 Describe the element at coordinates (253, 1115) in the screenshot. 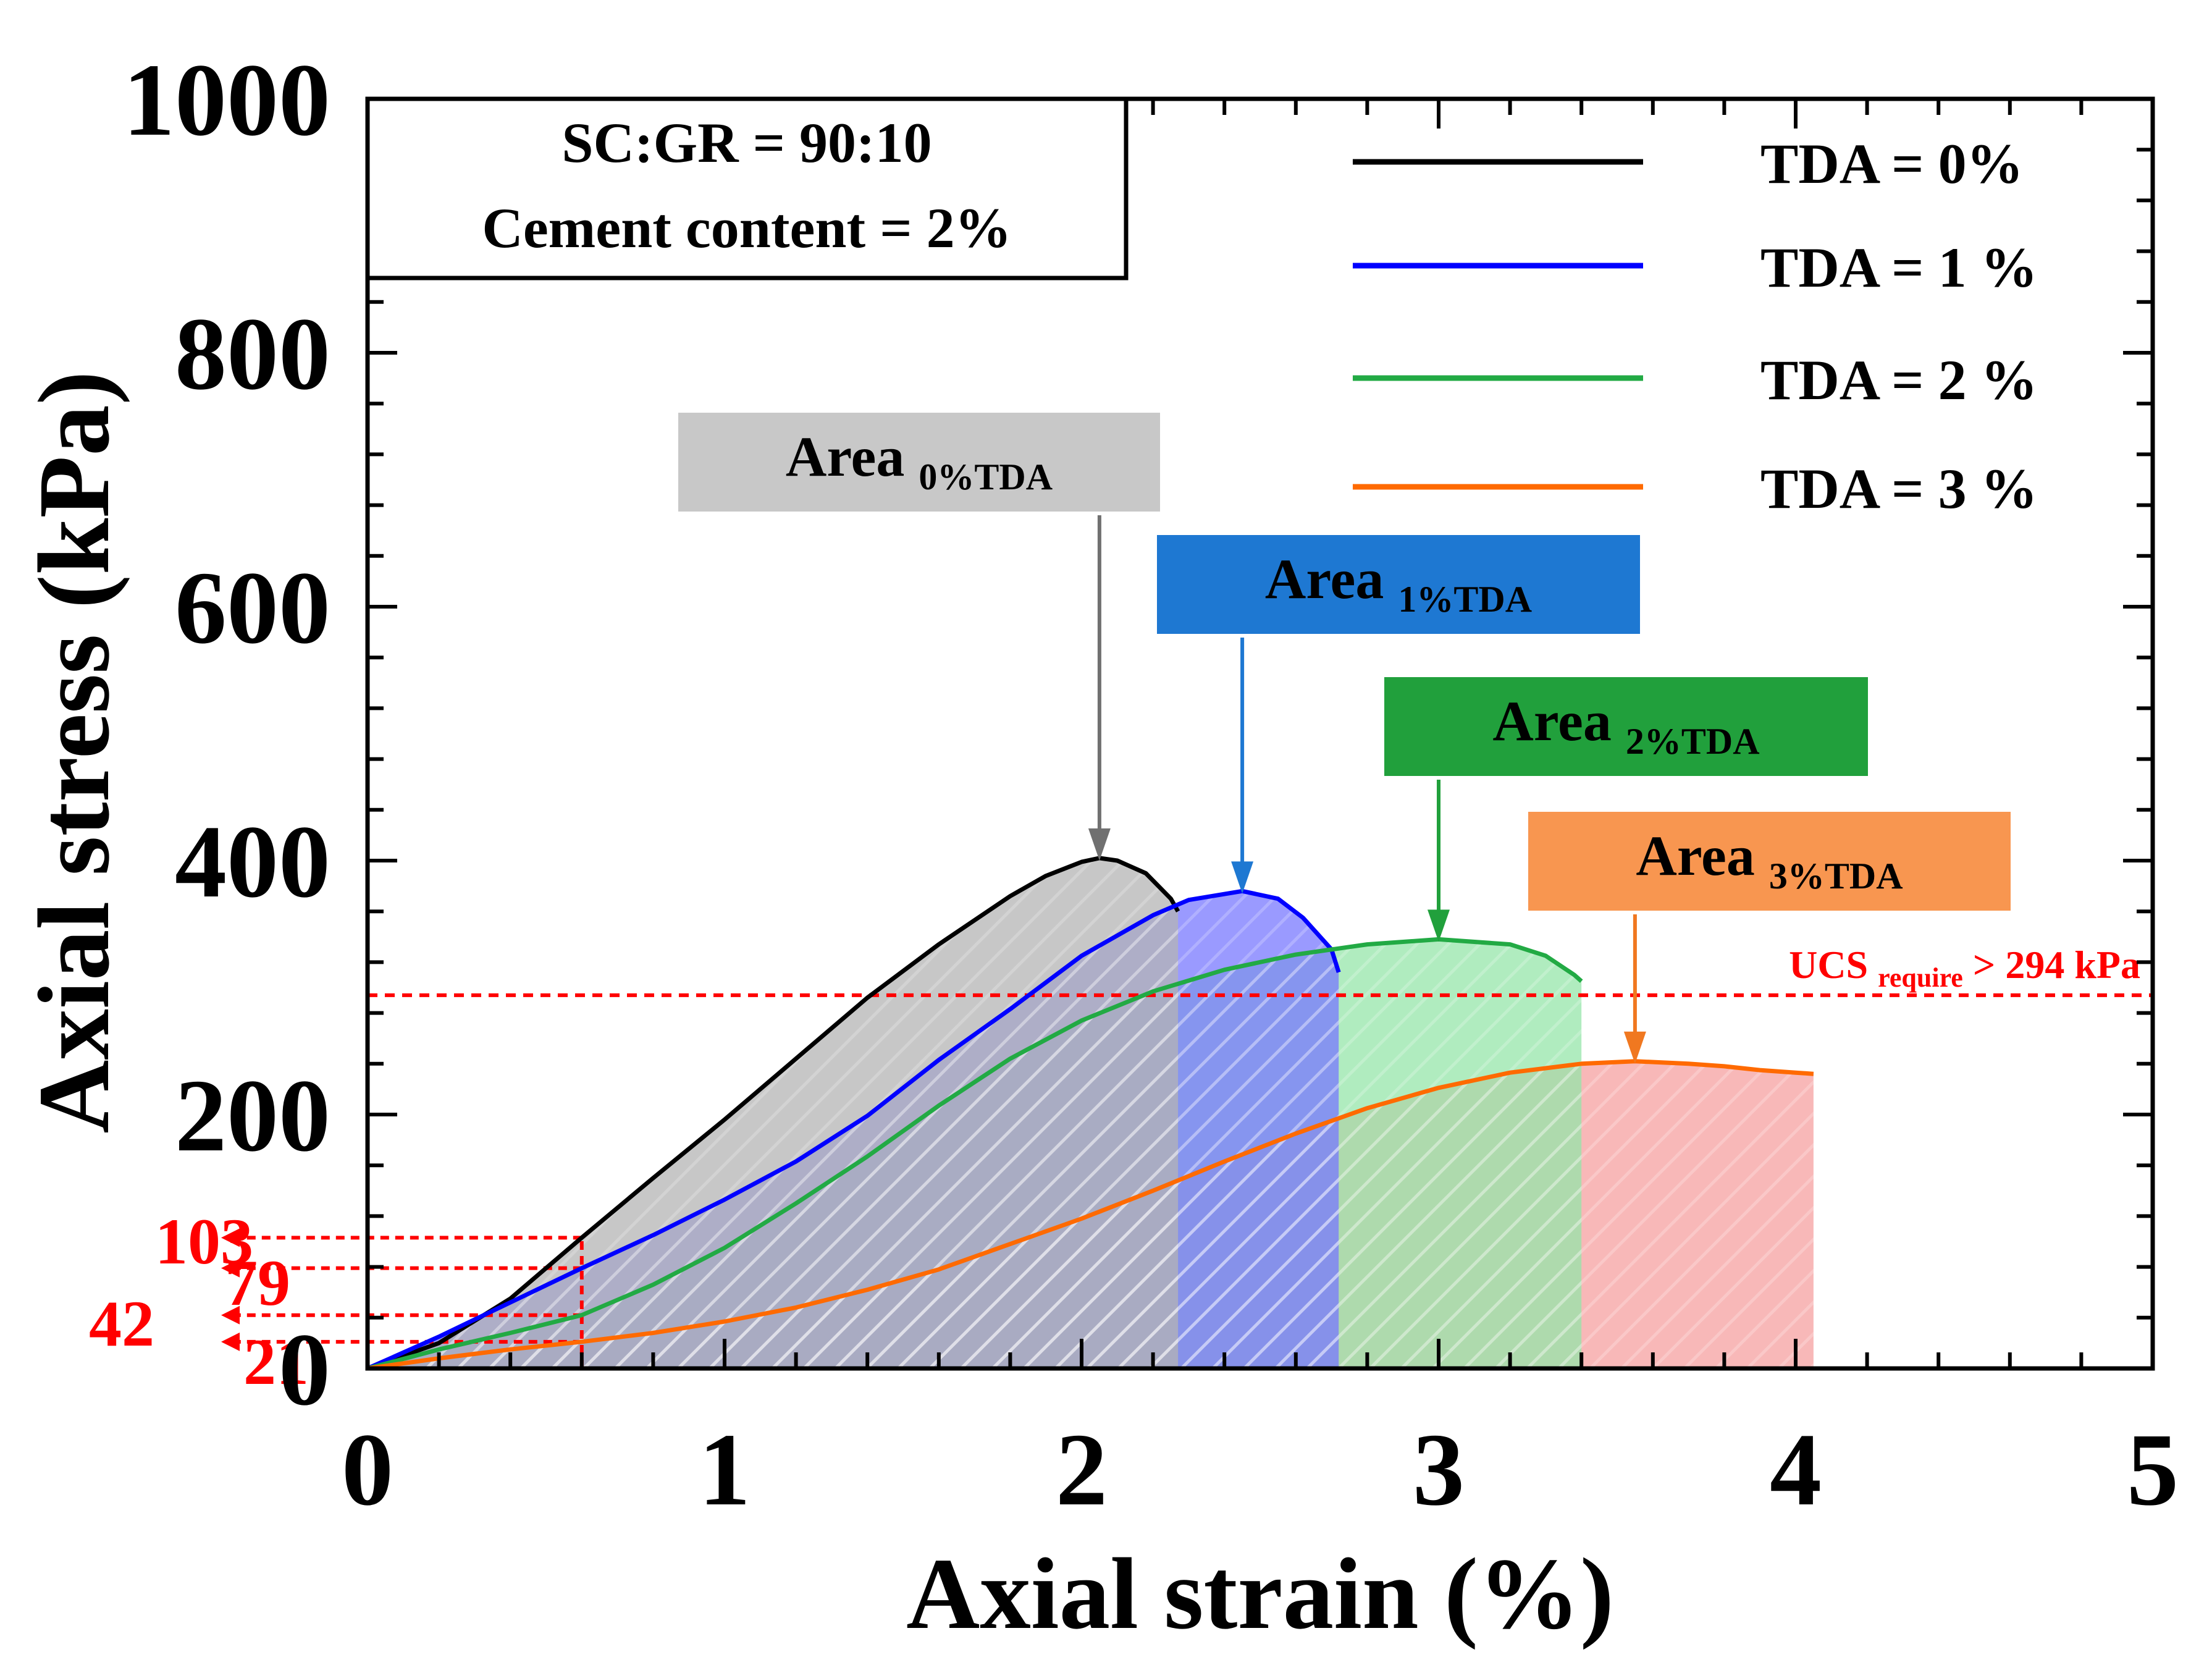

I see `y-tick-label-200: 200` at that location.